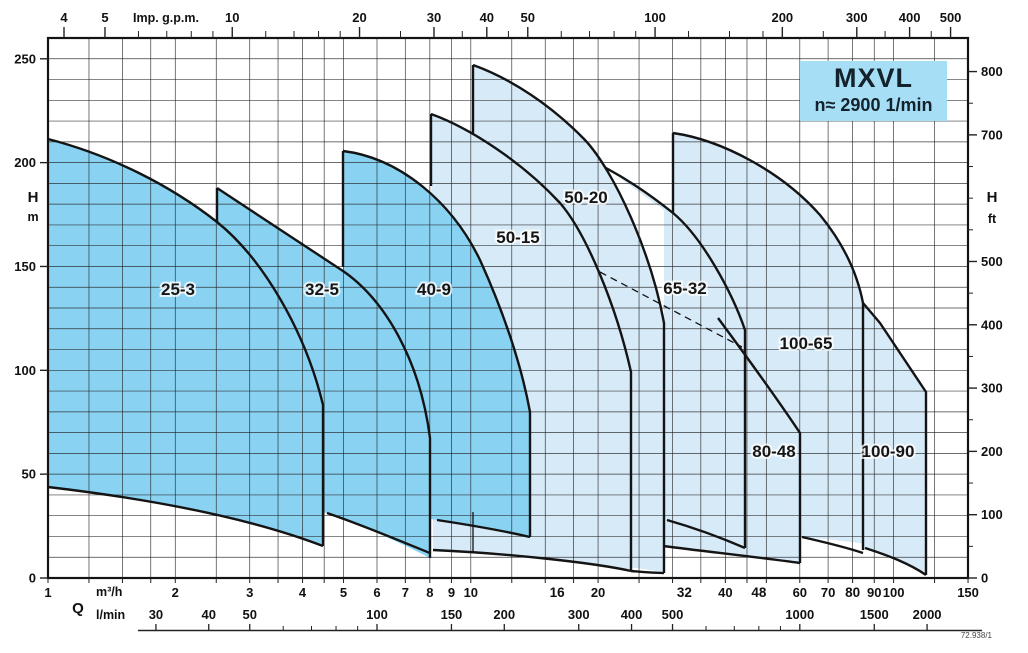 Image resolution: width=1028 pixels, height=653 pixels. What do you see at coordinates (992, 514) in the screenshot?
I see `right-axis-tick-label: 100` at bounding box center [992, 514].